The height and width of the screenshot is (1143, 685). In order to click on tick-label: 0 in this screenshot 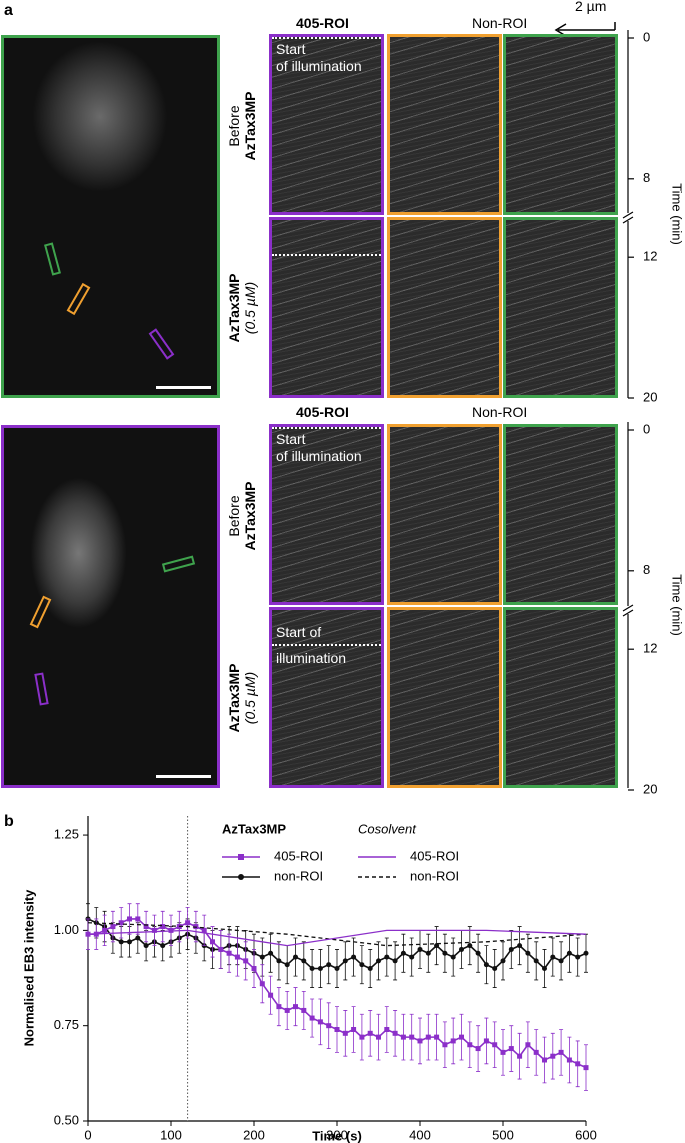, I will do `click(646, 428)`.